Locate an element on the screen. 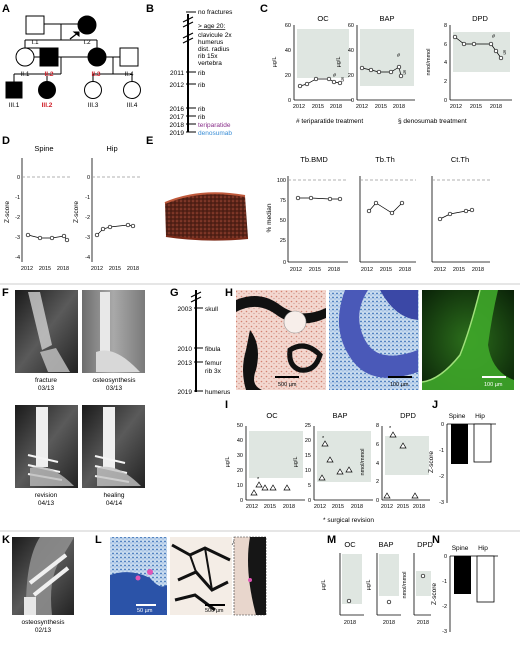 The image size is (520, 648). e-year: 2015 is located at coordinates (315, 270).